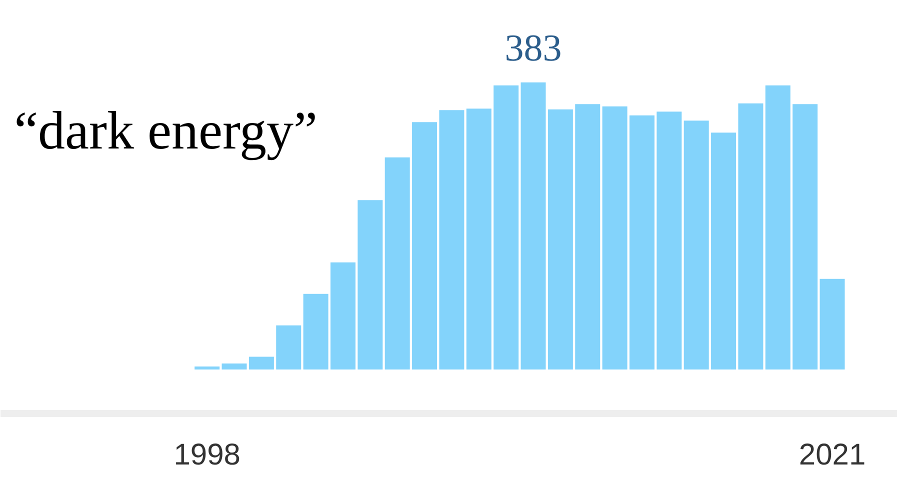  I want to click on data-label: 383, so click(533, 48).